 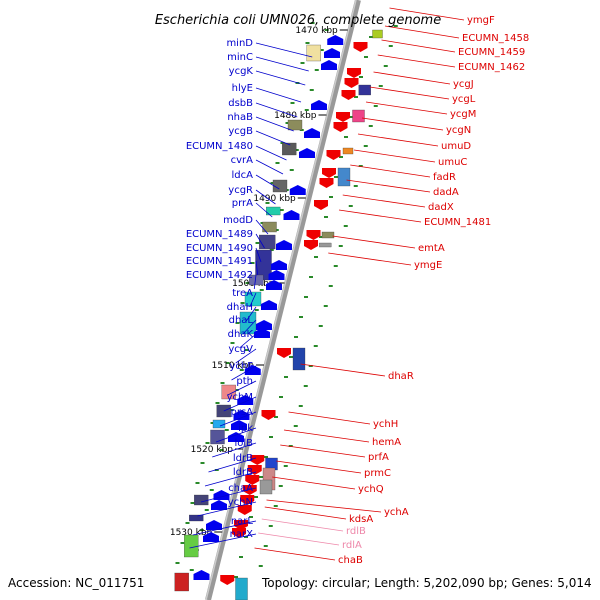 What do you see at coordinates (428, 265) in the screenshot?
I see `right-gene-label: ymgE` at bounding box center [428, 265].